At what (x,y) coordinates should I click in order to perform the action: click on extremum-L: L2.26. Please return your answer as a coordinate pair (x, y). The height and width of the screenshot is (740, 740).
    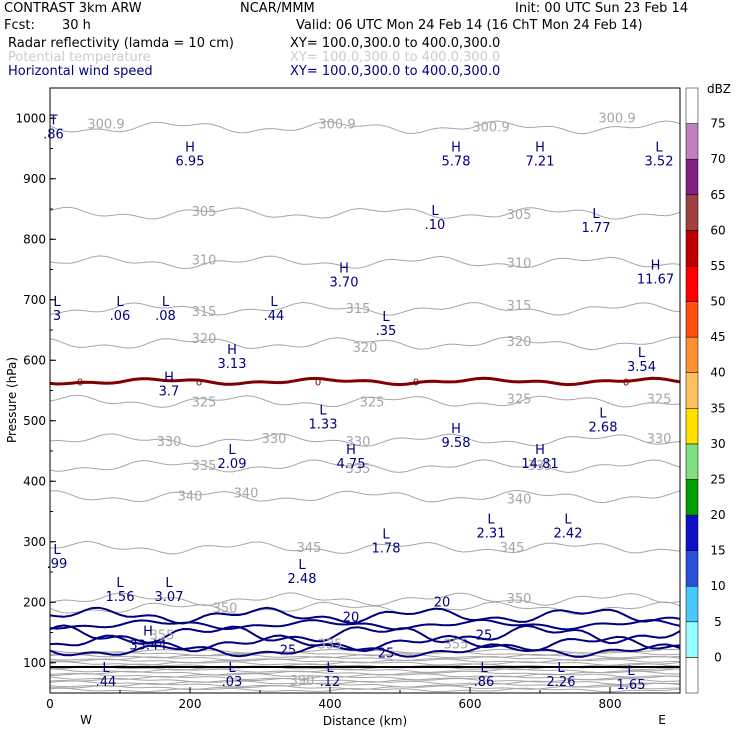
    Looking at the image, I should click on (561, 675).